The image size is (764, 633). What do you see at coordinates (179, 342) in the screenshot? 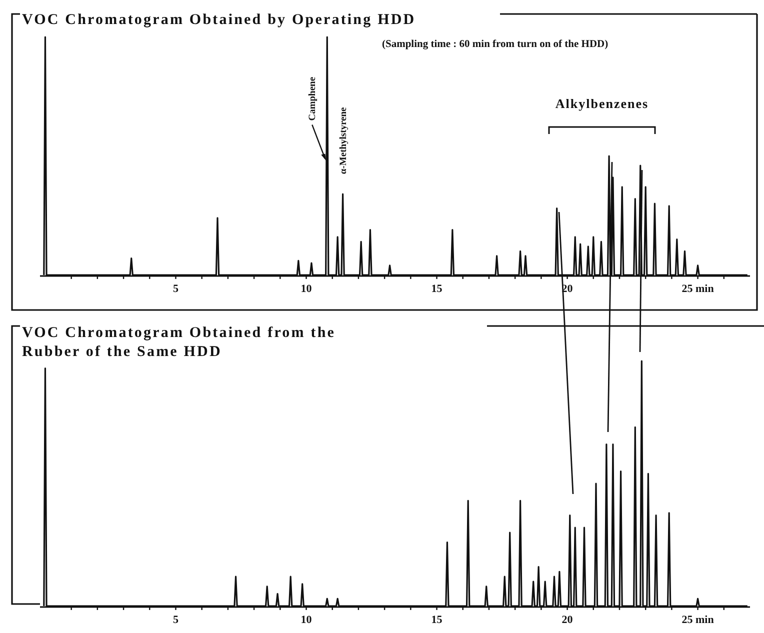
I see `chart-title: VOC Chromatogram Obtained from the Rubber of the Same HDD` at bounding box center [179, 342].